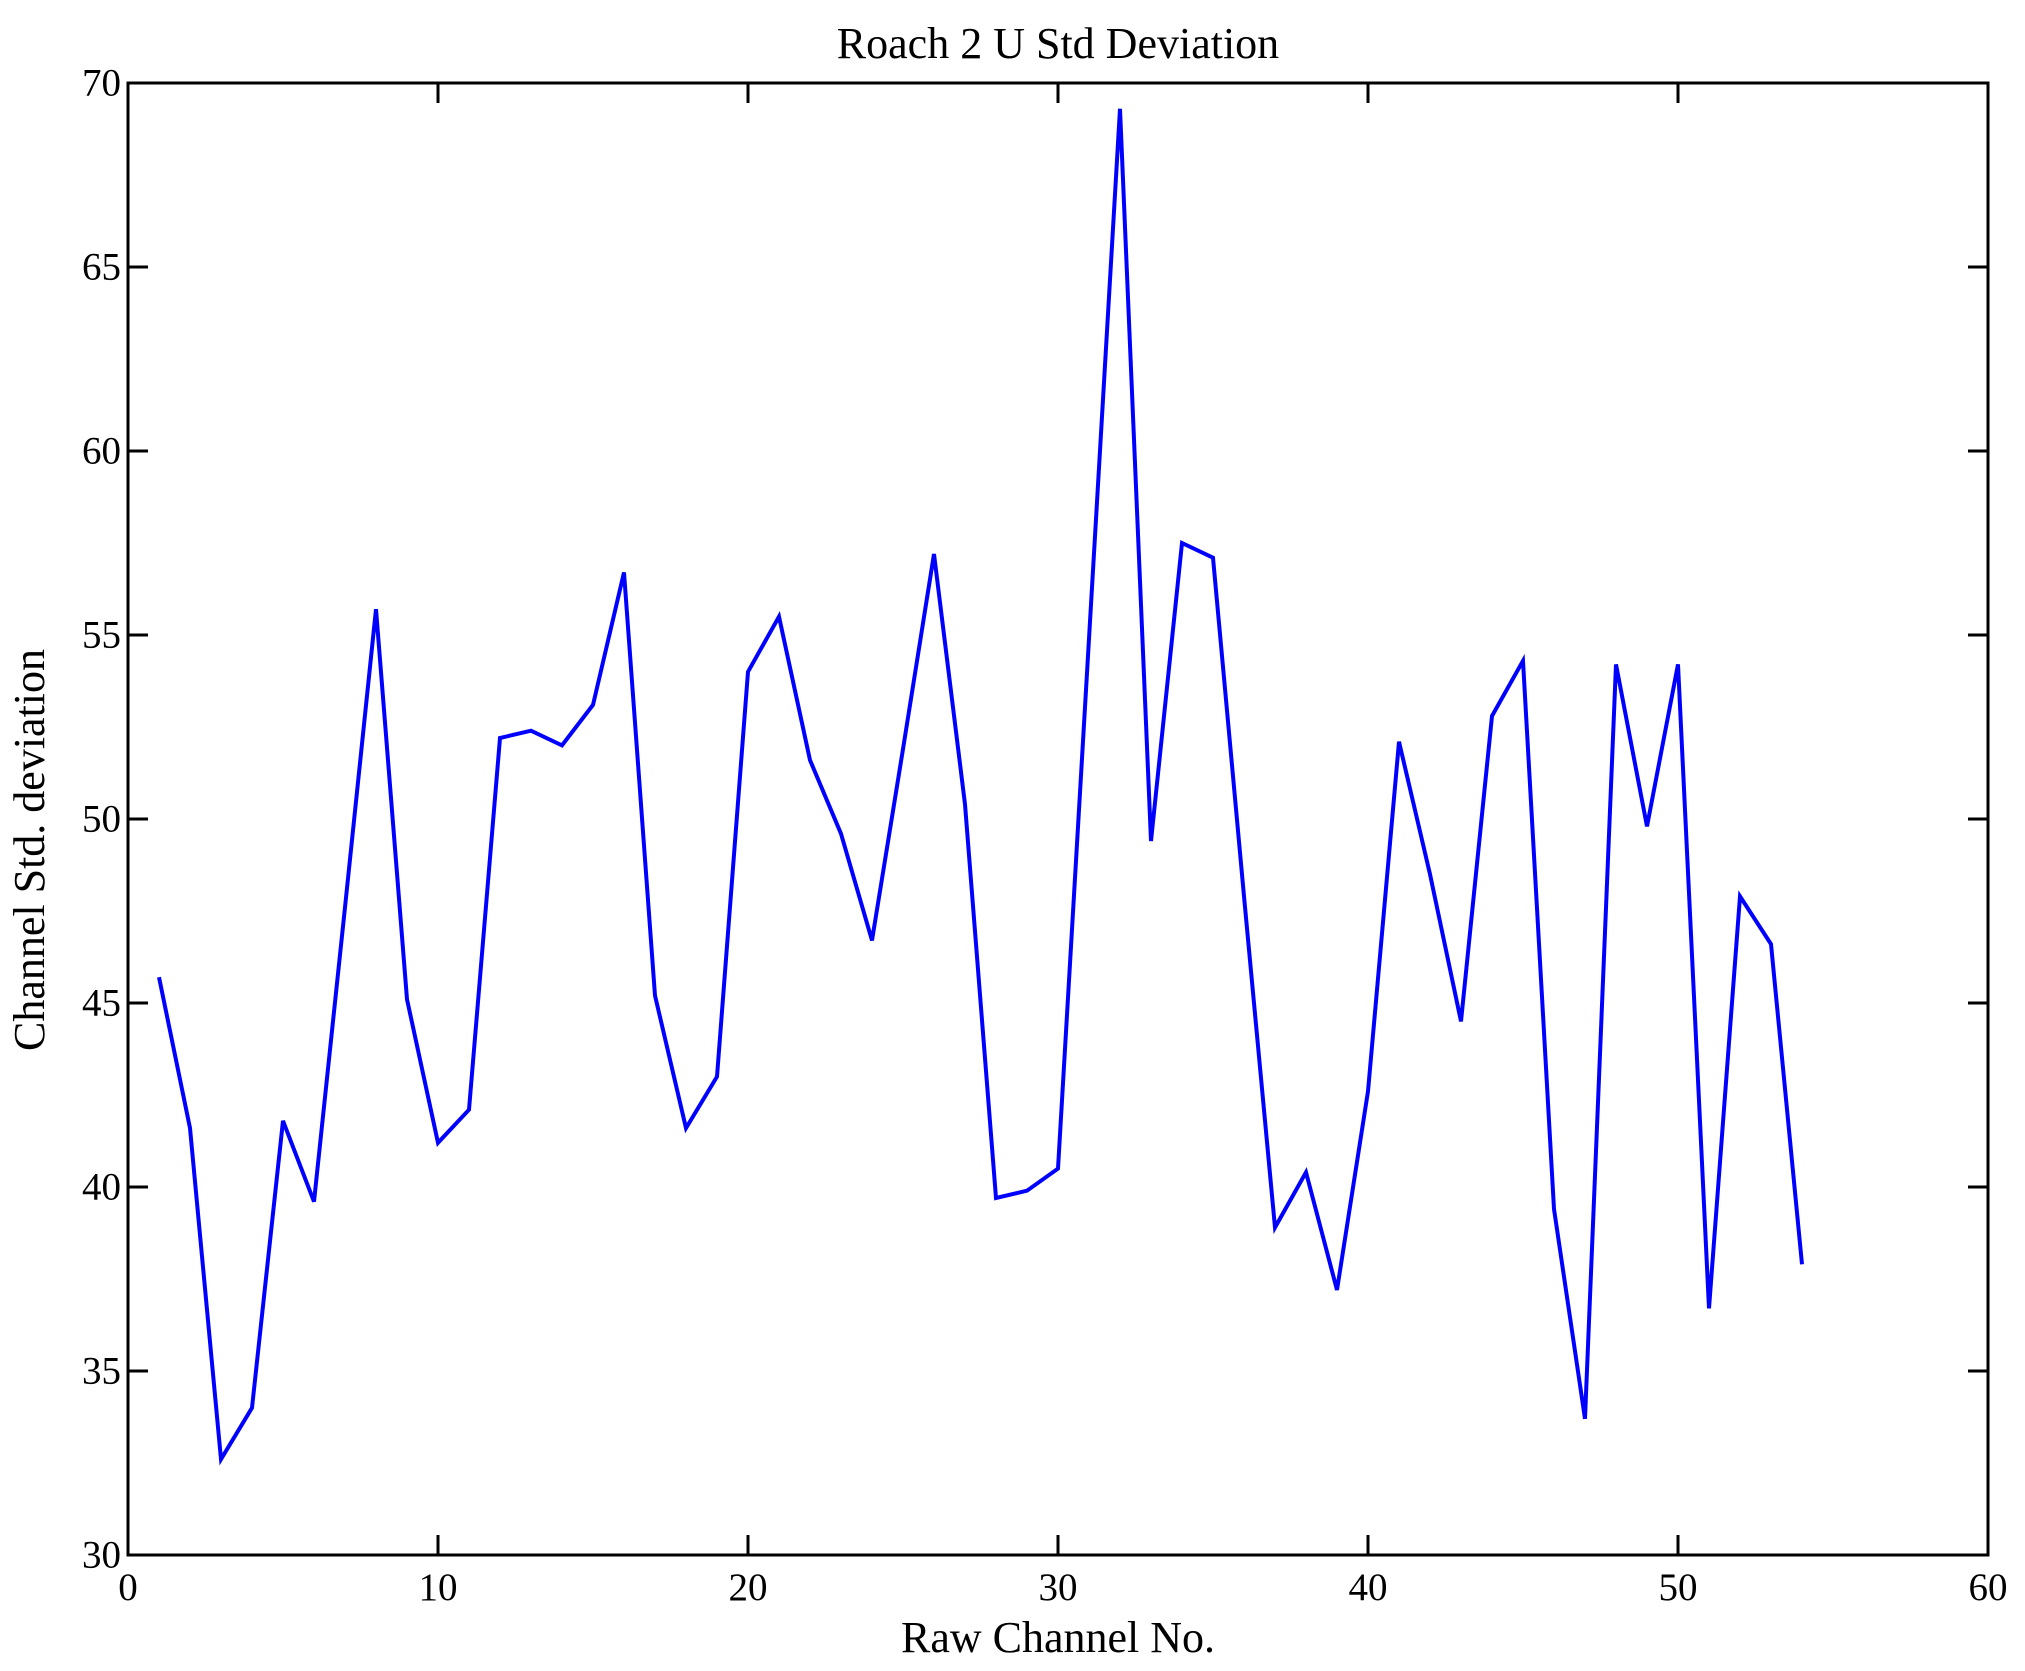 This screenshot has width=2025, height=1671. Describe the element at coordinates (748, 1587) in the screenshot. I see `x-tick-label: 20` at that location.